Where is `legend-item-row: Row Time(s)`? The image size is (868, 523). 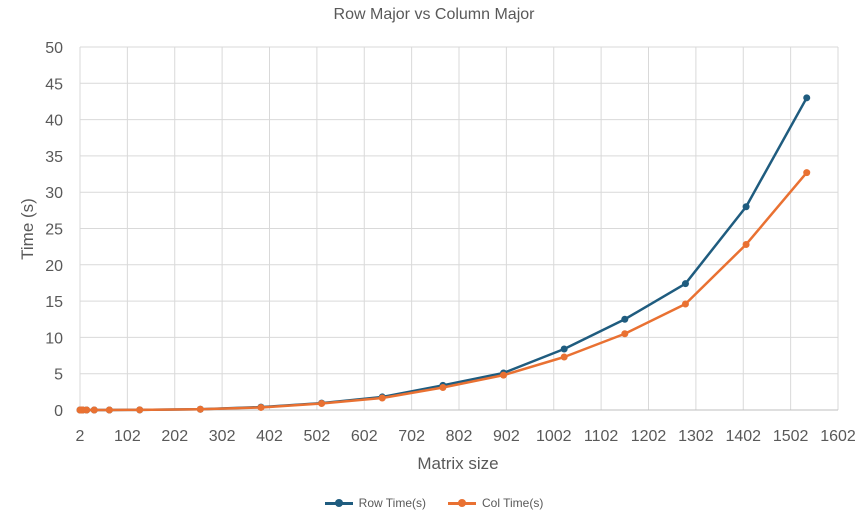
legend-item-row: Row Time(s) is located at coordinates (375, 503).